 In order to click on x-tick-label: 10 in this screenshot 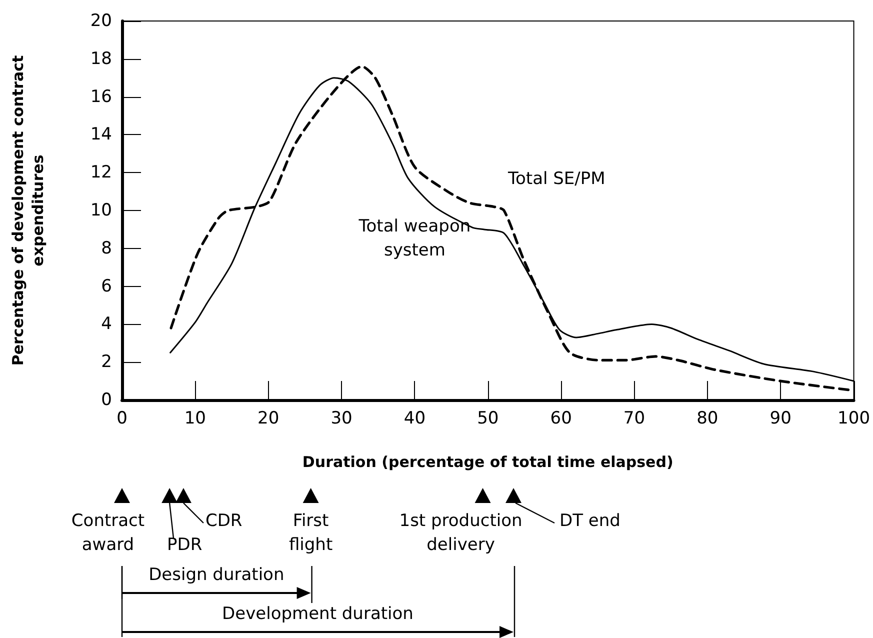, I will do `click(195, 418)`.